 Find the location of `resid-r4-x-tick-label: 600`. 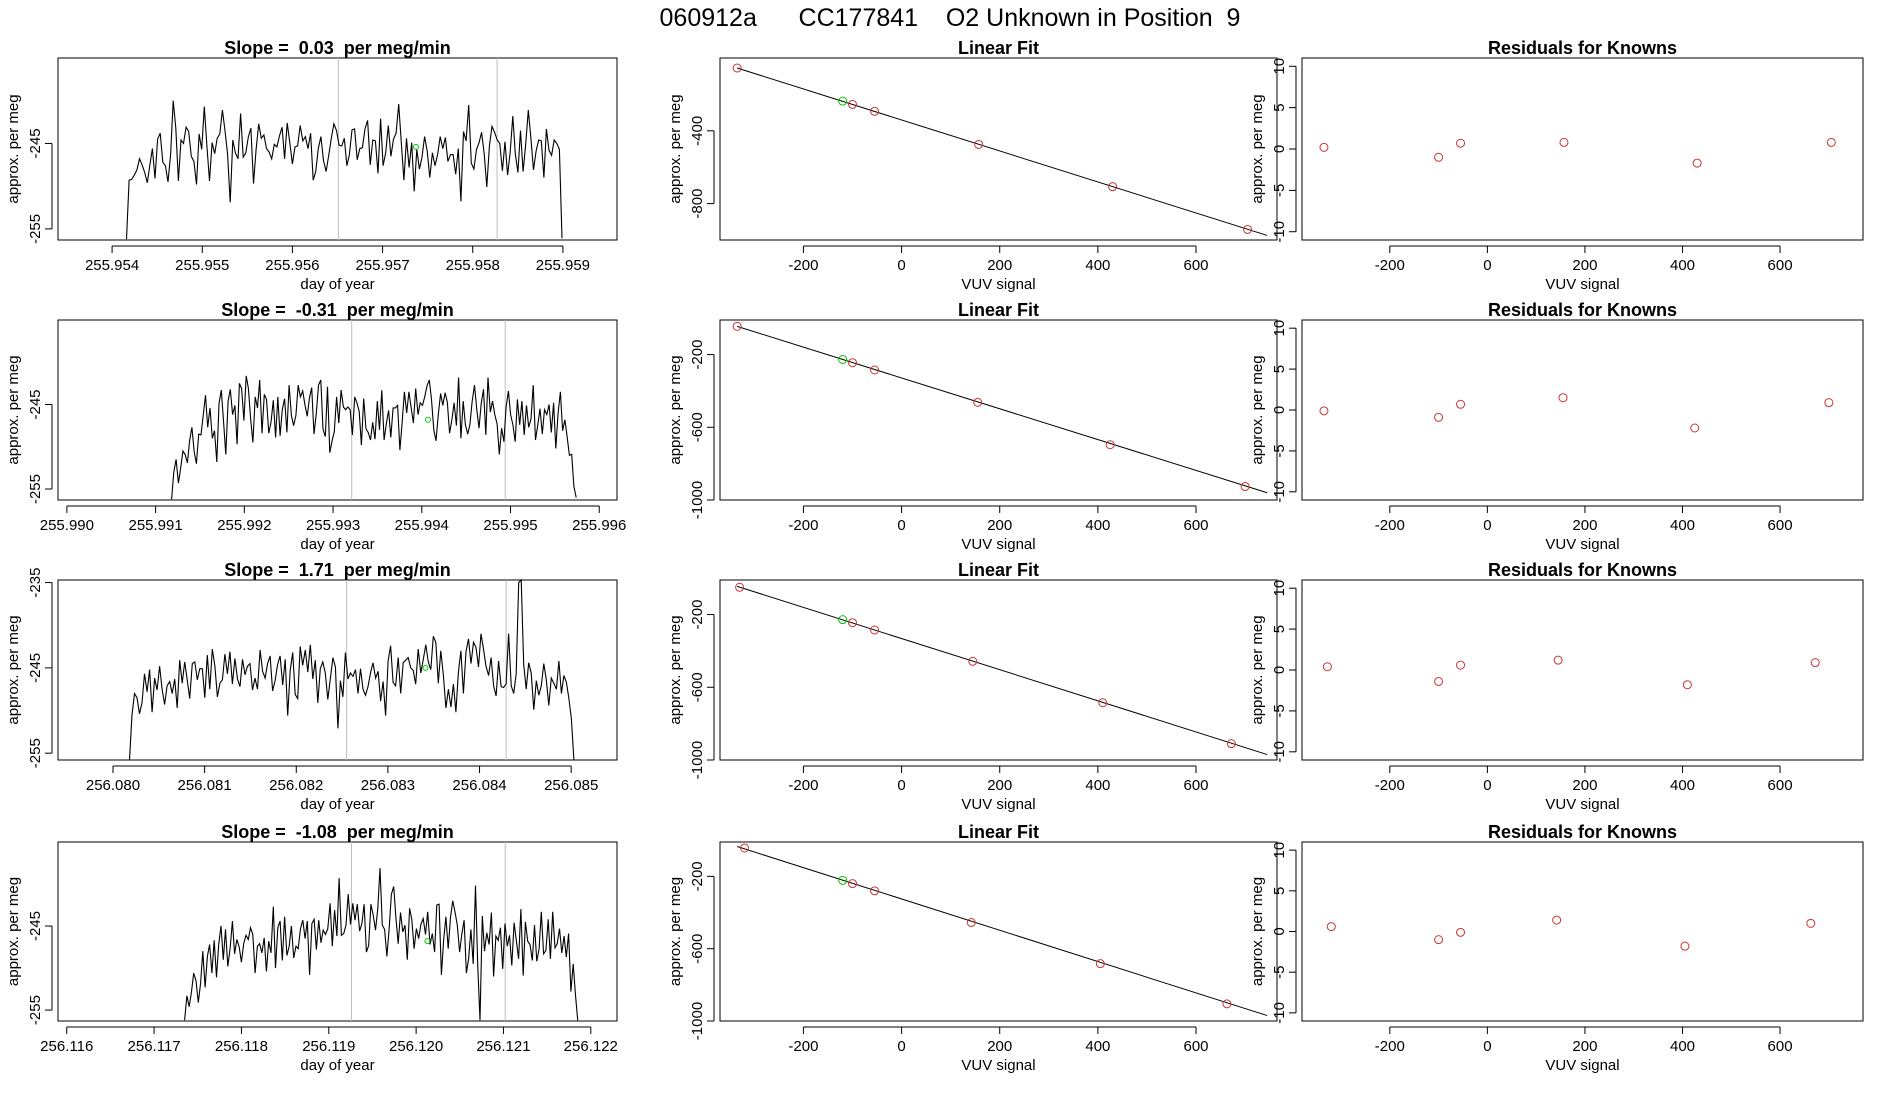

resid-r4-x-tick-label: 600 is located at coordinates (1780, 1046).